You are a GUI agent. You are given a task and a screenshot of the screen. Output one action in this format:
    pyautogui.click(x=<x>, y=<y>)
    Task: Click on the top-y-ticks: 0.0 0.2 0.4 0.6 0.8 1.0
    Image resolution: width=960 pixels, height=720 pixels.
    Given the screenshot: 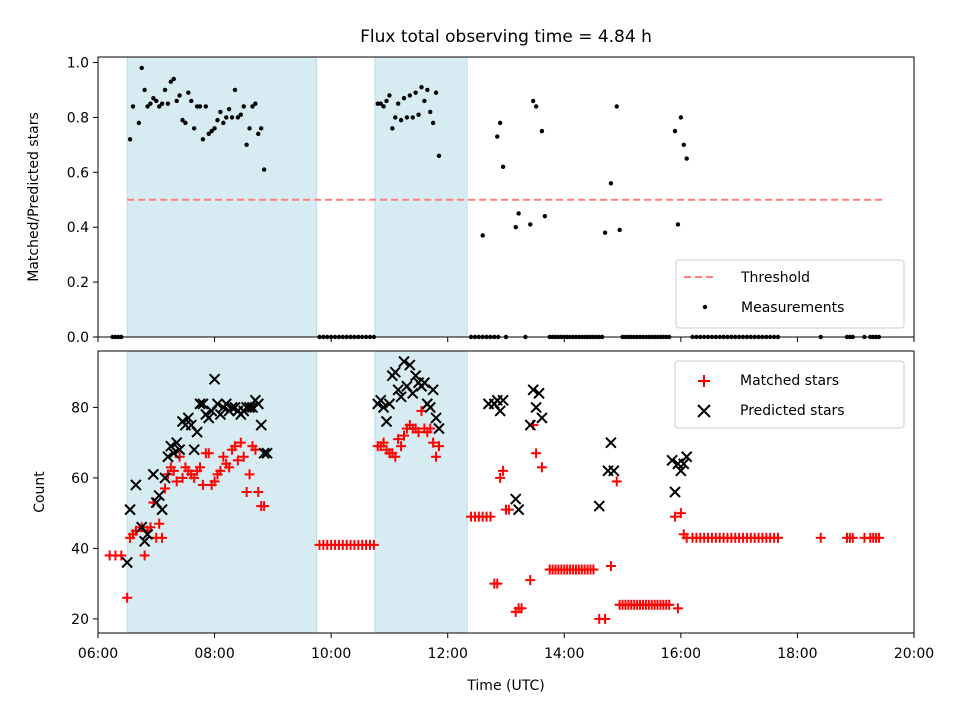 What is the action you would take?
    pyautogui.click(x=82, y=200)
    